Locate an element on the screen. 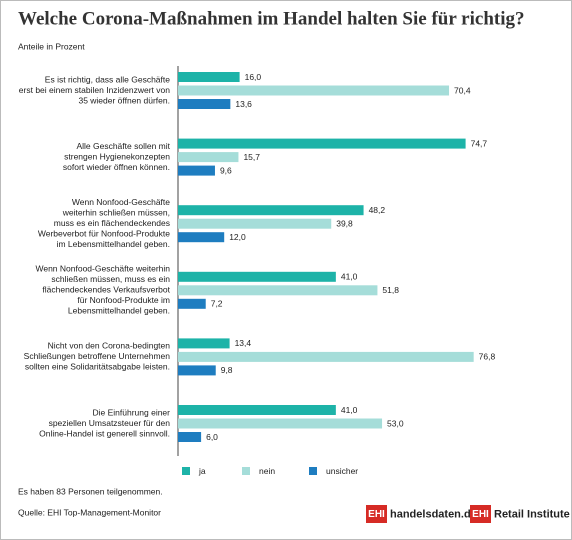 The width and height of the screenshot is (572, 540). category-label: Lebensmittelhandel geben. is located at coordinates (119, 311).